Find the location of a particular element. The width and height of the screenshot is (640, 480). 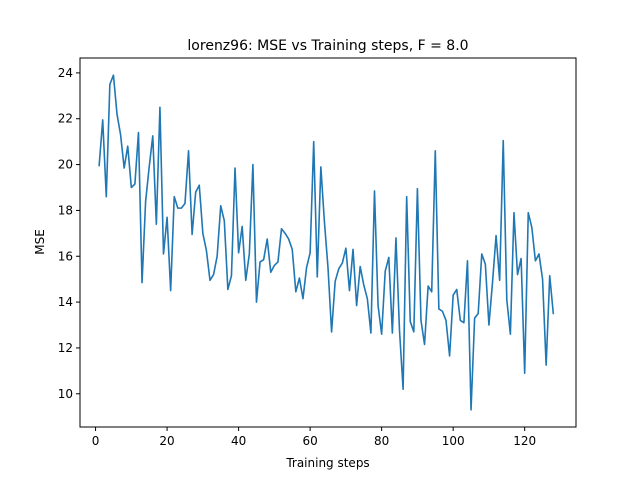

y-tick-label: 20 is located at coordinates (65, 165).